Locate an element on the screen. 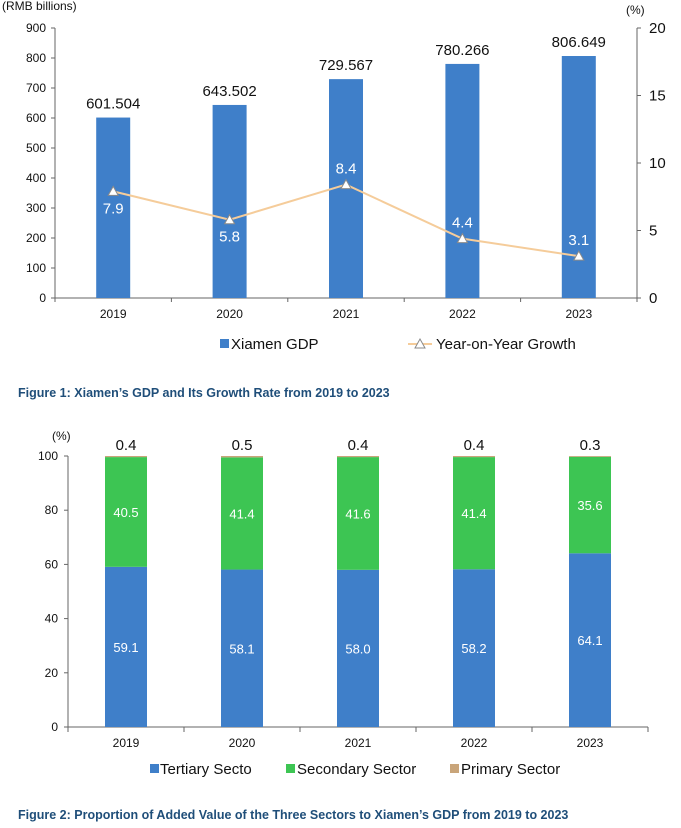 This screenshot has height=828, width=681. legend-label-gdp: Xiamen GDP is located at coordinates (275, 344).